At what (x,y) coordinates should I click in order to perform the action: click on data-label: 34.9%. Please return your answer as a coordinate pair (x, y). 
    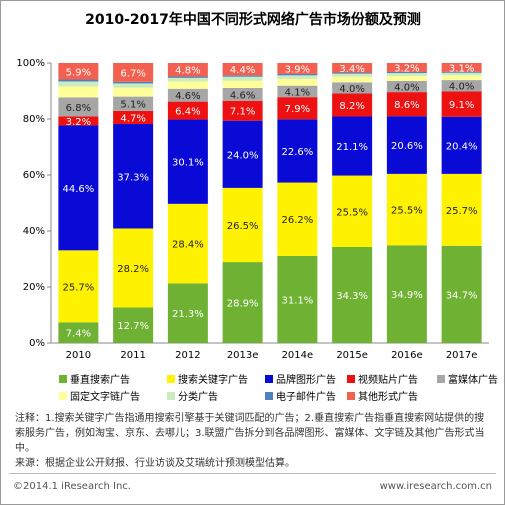
    Looking at the image, I should click on (407, 295).